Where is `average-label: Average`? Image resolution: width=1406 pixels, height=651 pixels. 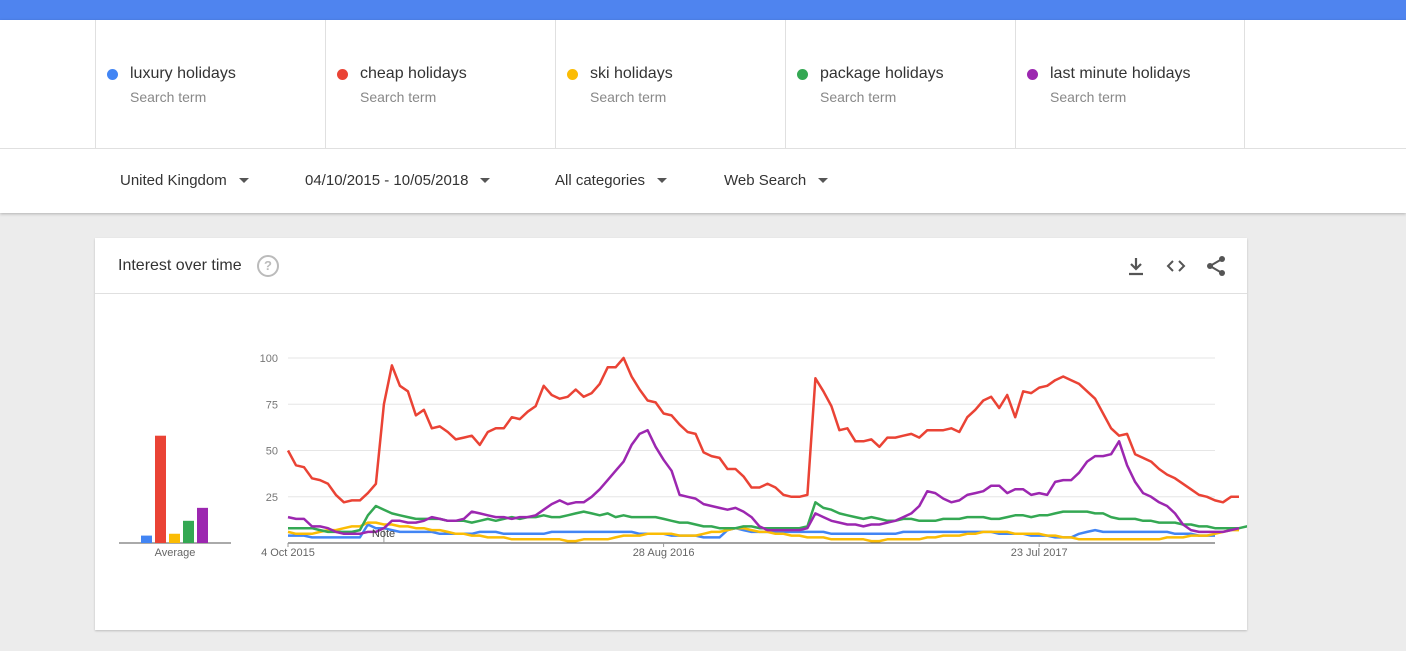 average-label: Average is located at coordinates (175, 553).